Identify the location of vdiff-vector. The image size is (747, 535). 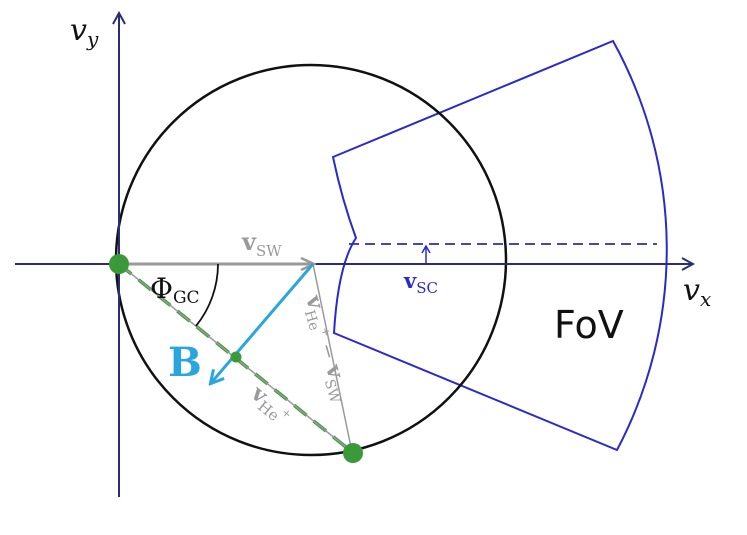
(332, 358).